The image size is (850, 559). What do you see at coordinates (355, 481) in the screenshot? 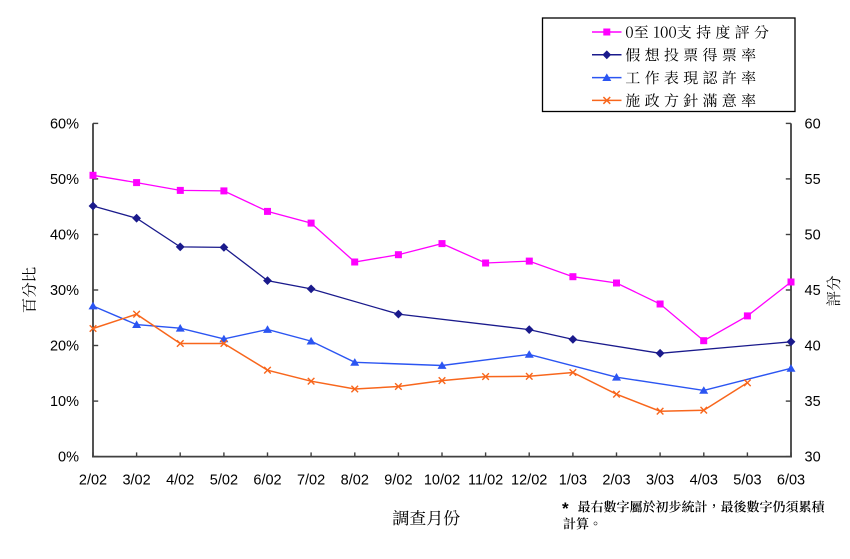
I see `svg-text: 8/02` at bounding box center [355, 481].